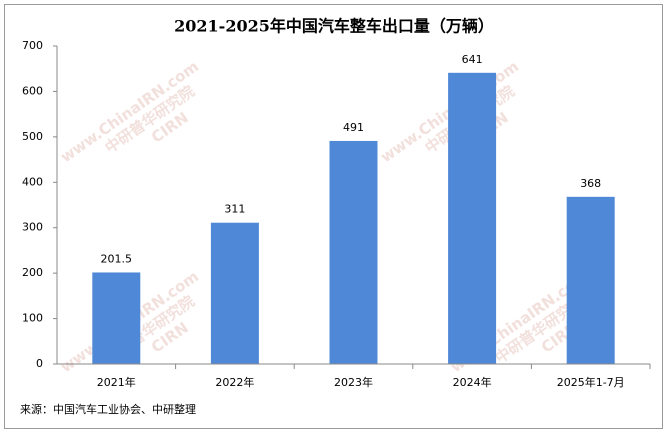 Image resolution: width=668 pixels, height=434 pixels. What do you see at coordinates (108, 409) in the screenshot?
I see `source-note: 来源：中国汽车工业协会、中研整理` at bounding box center [108, 409].